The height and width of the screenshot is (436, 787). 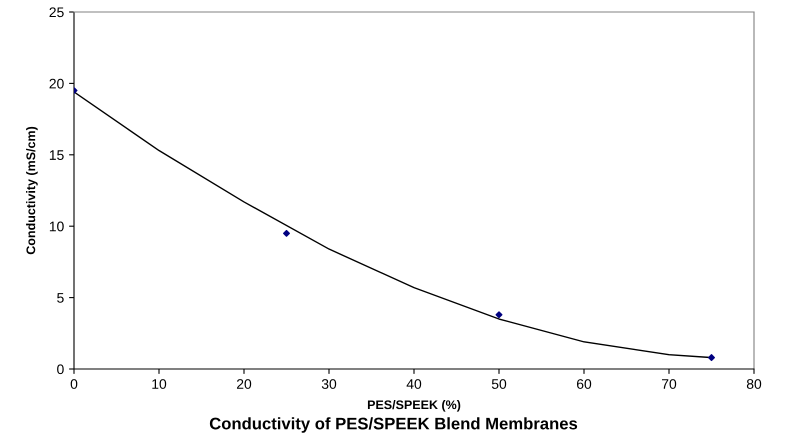 What do you see at coordinates (394, 425) in the screenshot?
I see `text: Conductivity of PES/SPEEK Blend Membranes` at bounding box center [394, 425].